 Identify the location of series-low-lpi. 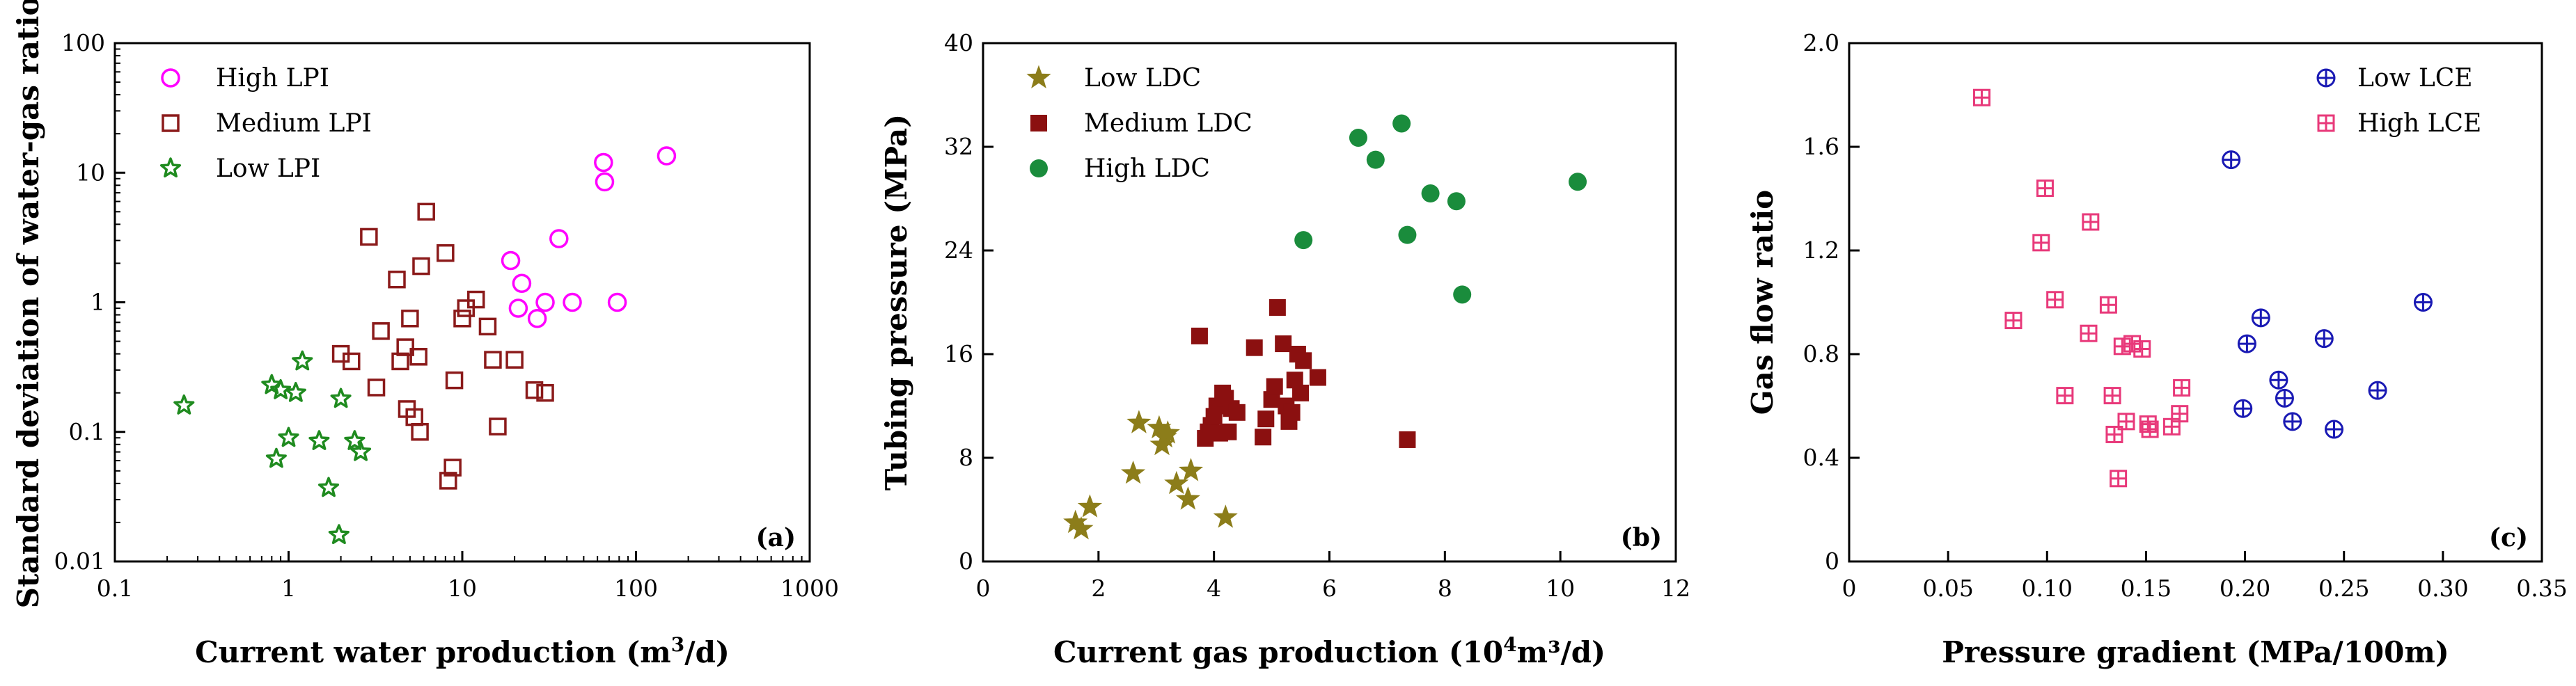
(272, 448).